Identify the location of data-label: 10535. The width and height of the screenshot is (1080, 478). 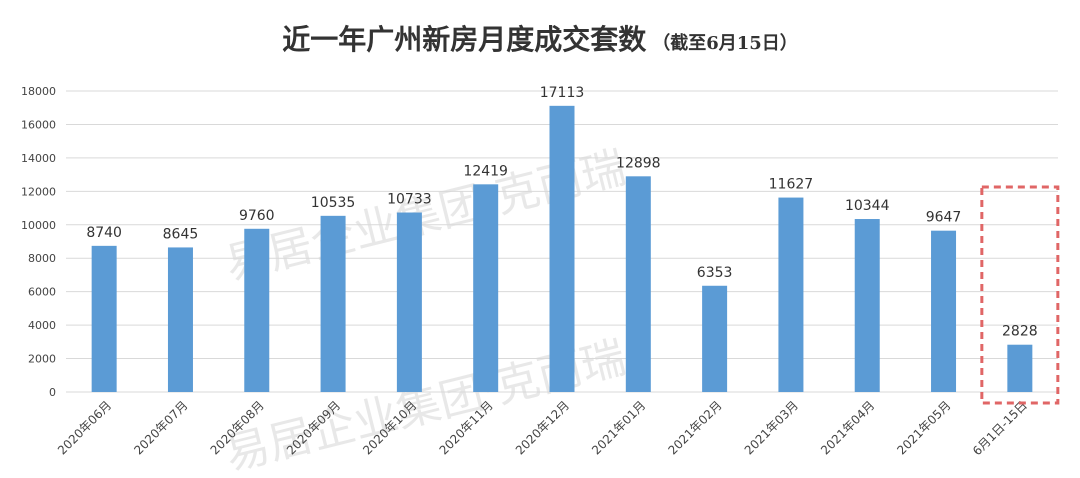
(333, 203).